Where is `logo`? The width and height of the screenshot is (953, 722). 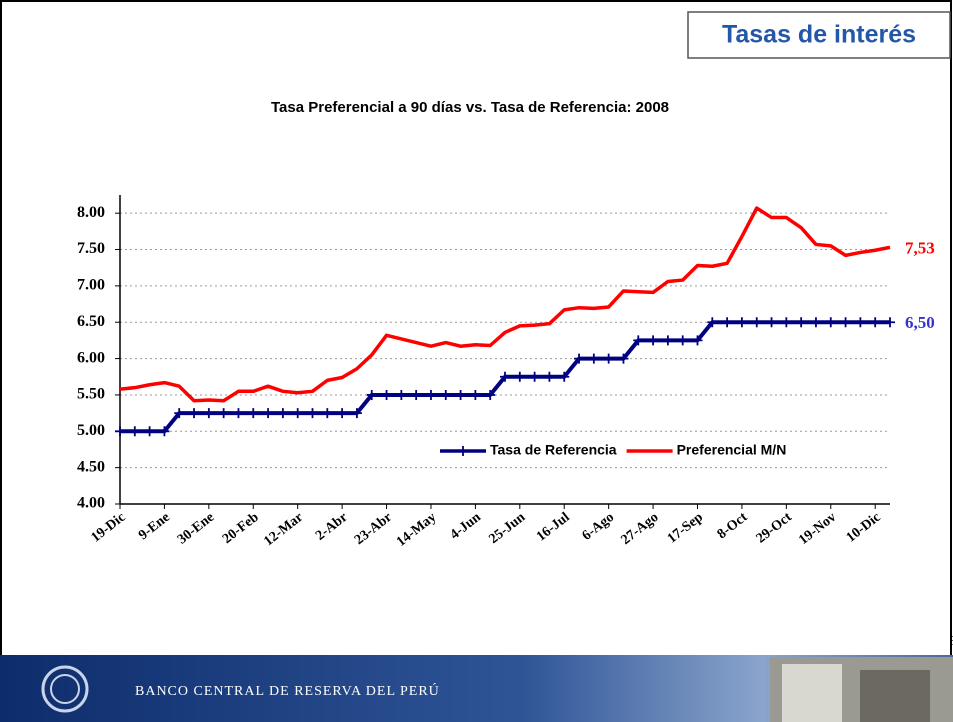
logo is located at coordinates (65, 689).